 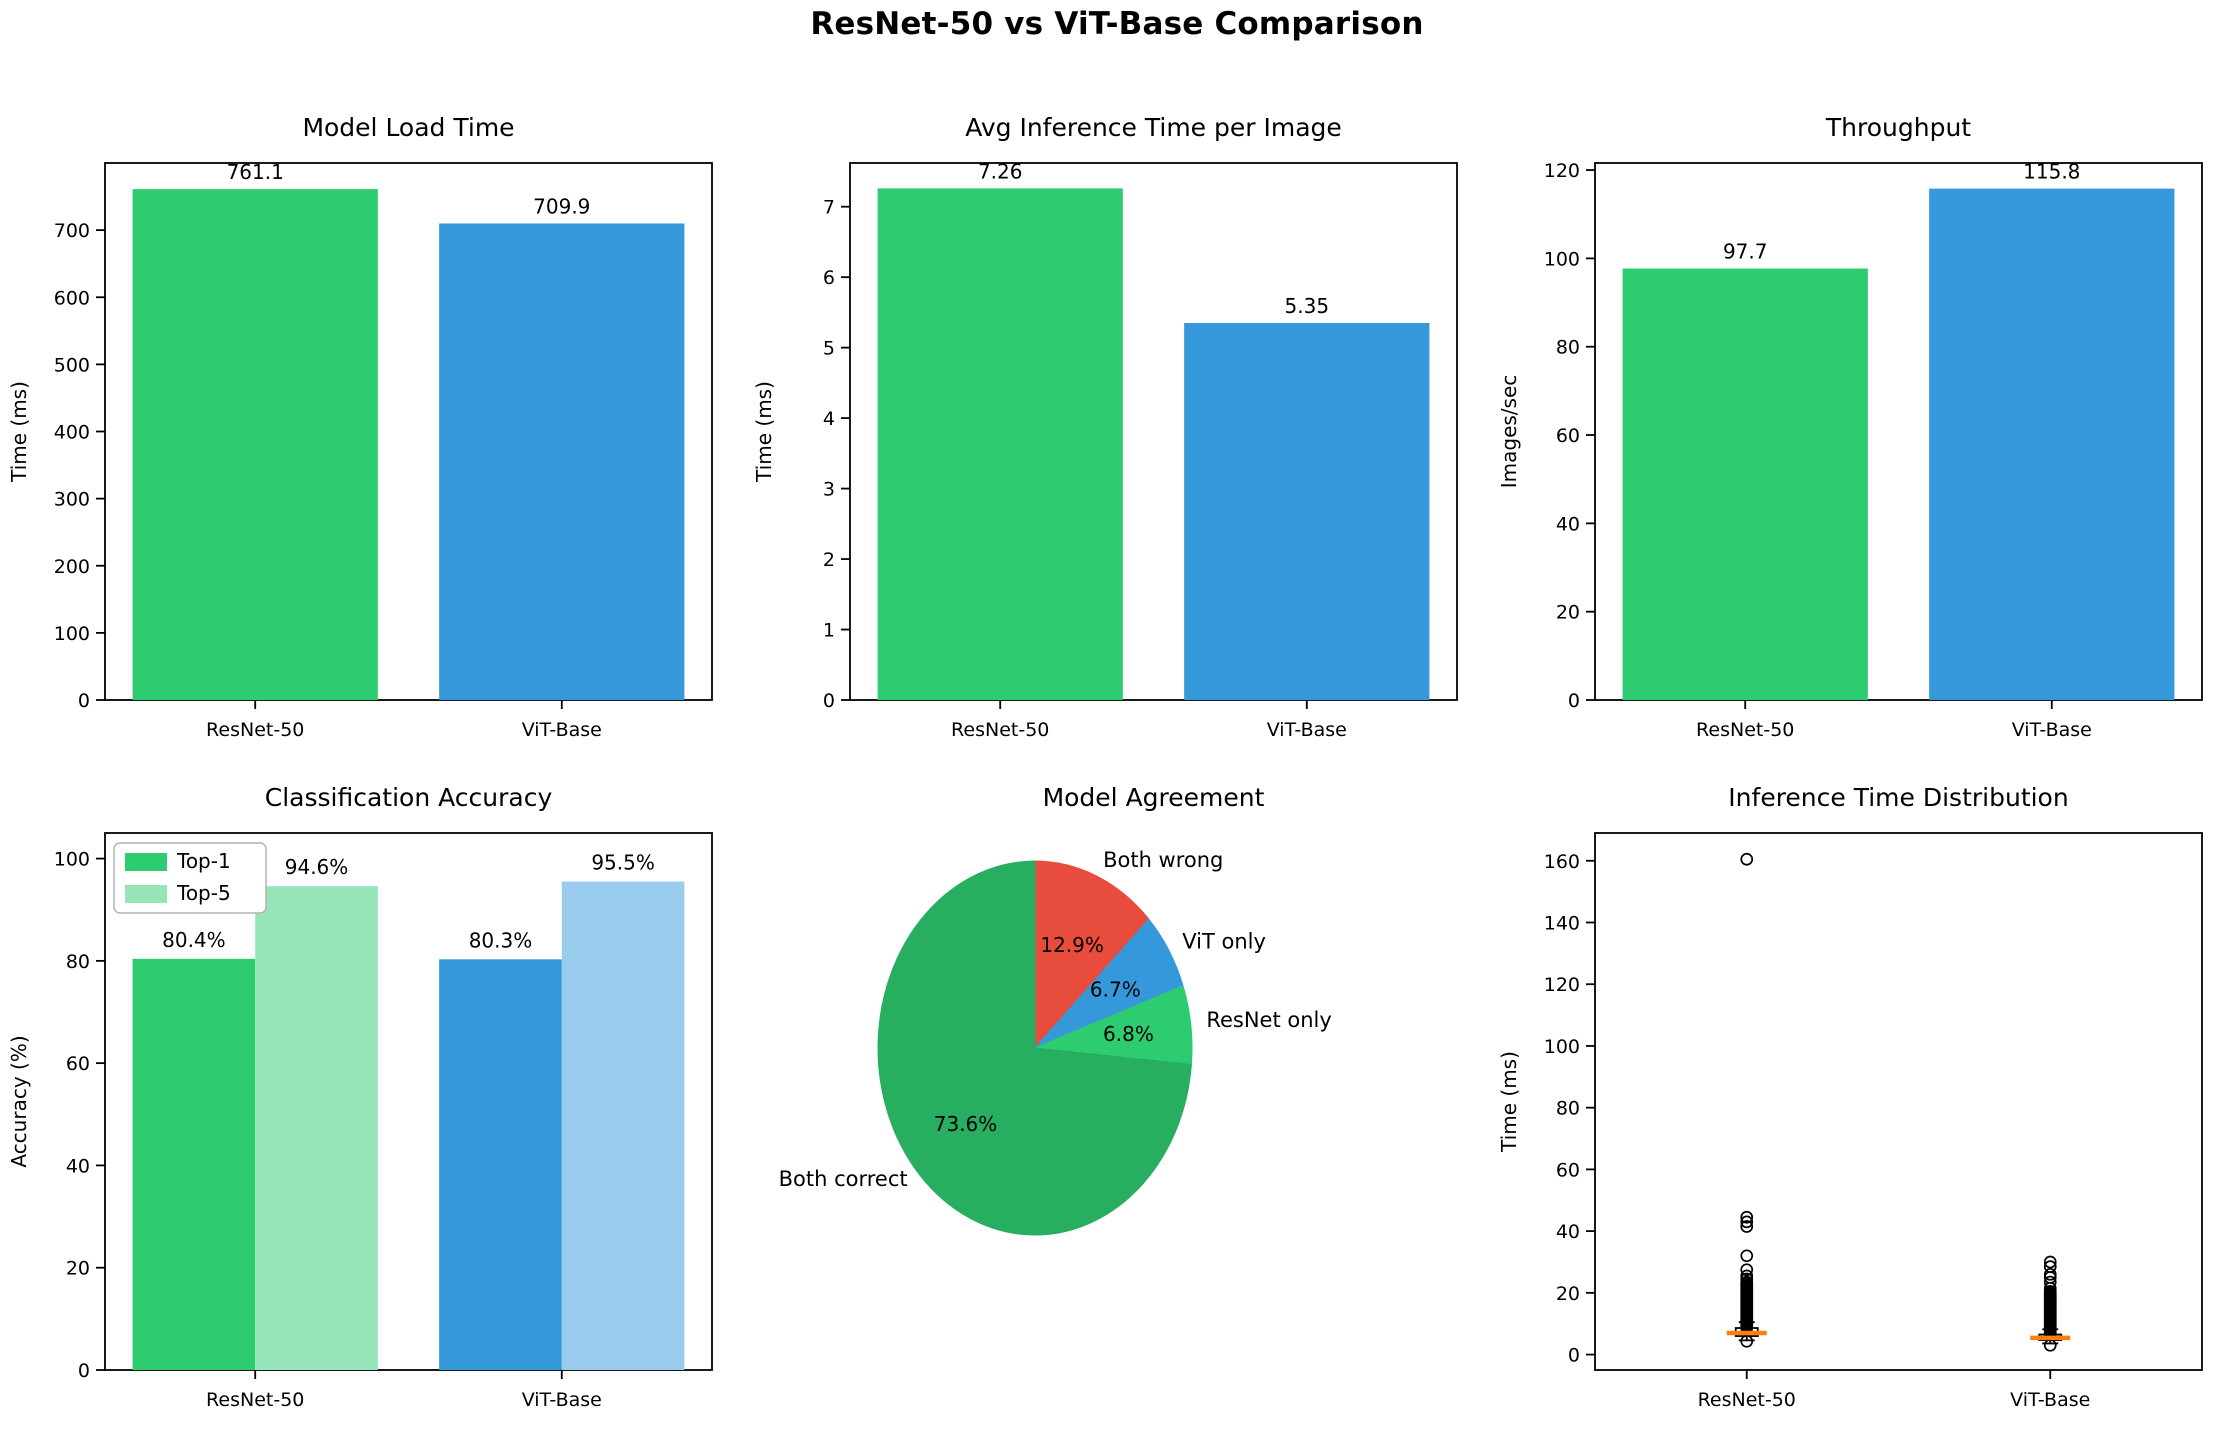 I want to click on legend-label: Top-5, so click(x=203, y=893).